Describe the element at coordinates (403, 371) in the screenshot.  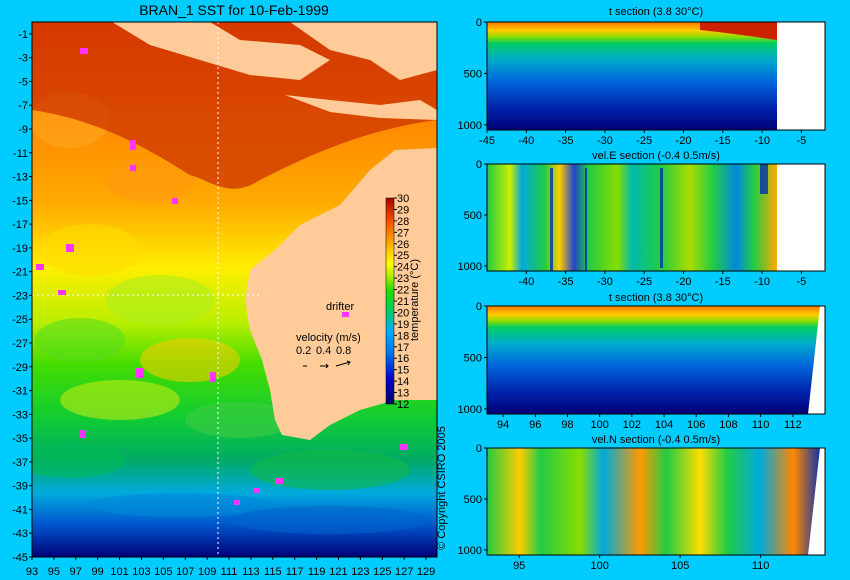
I see `colorbar-tick-label: 15` at that location.